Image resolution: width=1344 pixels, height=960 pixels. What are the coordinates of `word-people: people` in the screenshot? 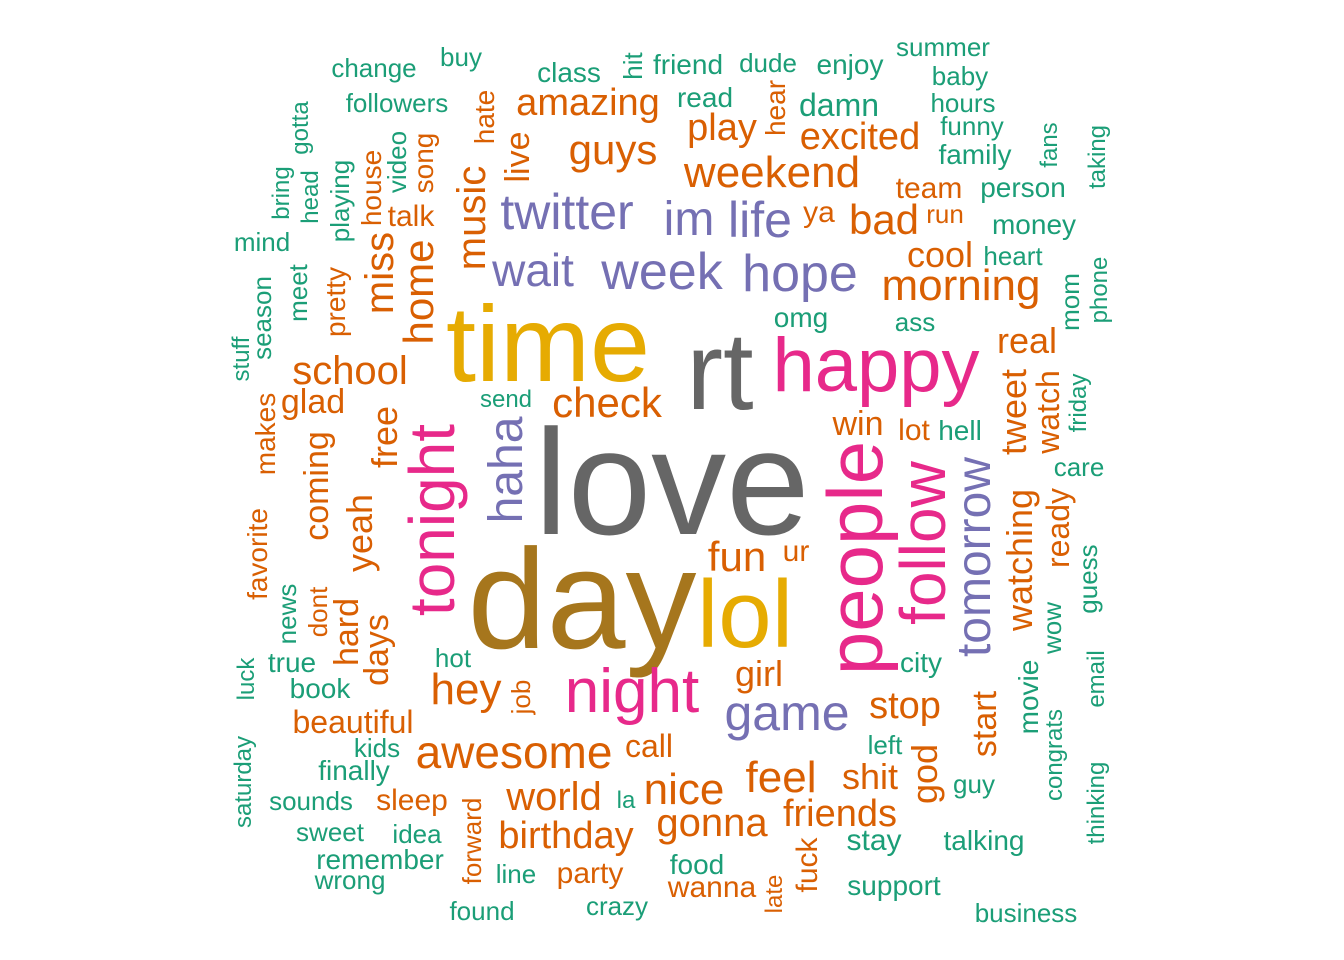 It's located at (855, 558).